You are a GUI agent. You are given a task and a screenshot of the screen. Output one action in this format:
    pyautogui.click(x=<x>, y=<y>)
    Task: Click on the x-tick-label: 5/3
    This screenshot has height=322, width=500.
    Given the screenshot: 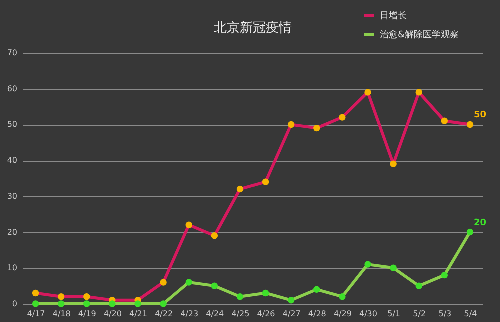 What is the action you would take?
    pyautogui.click(x=445, y=314)
    